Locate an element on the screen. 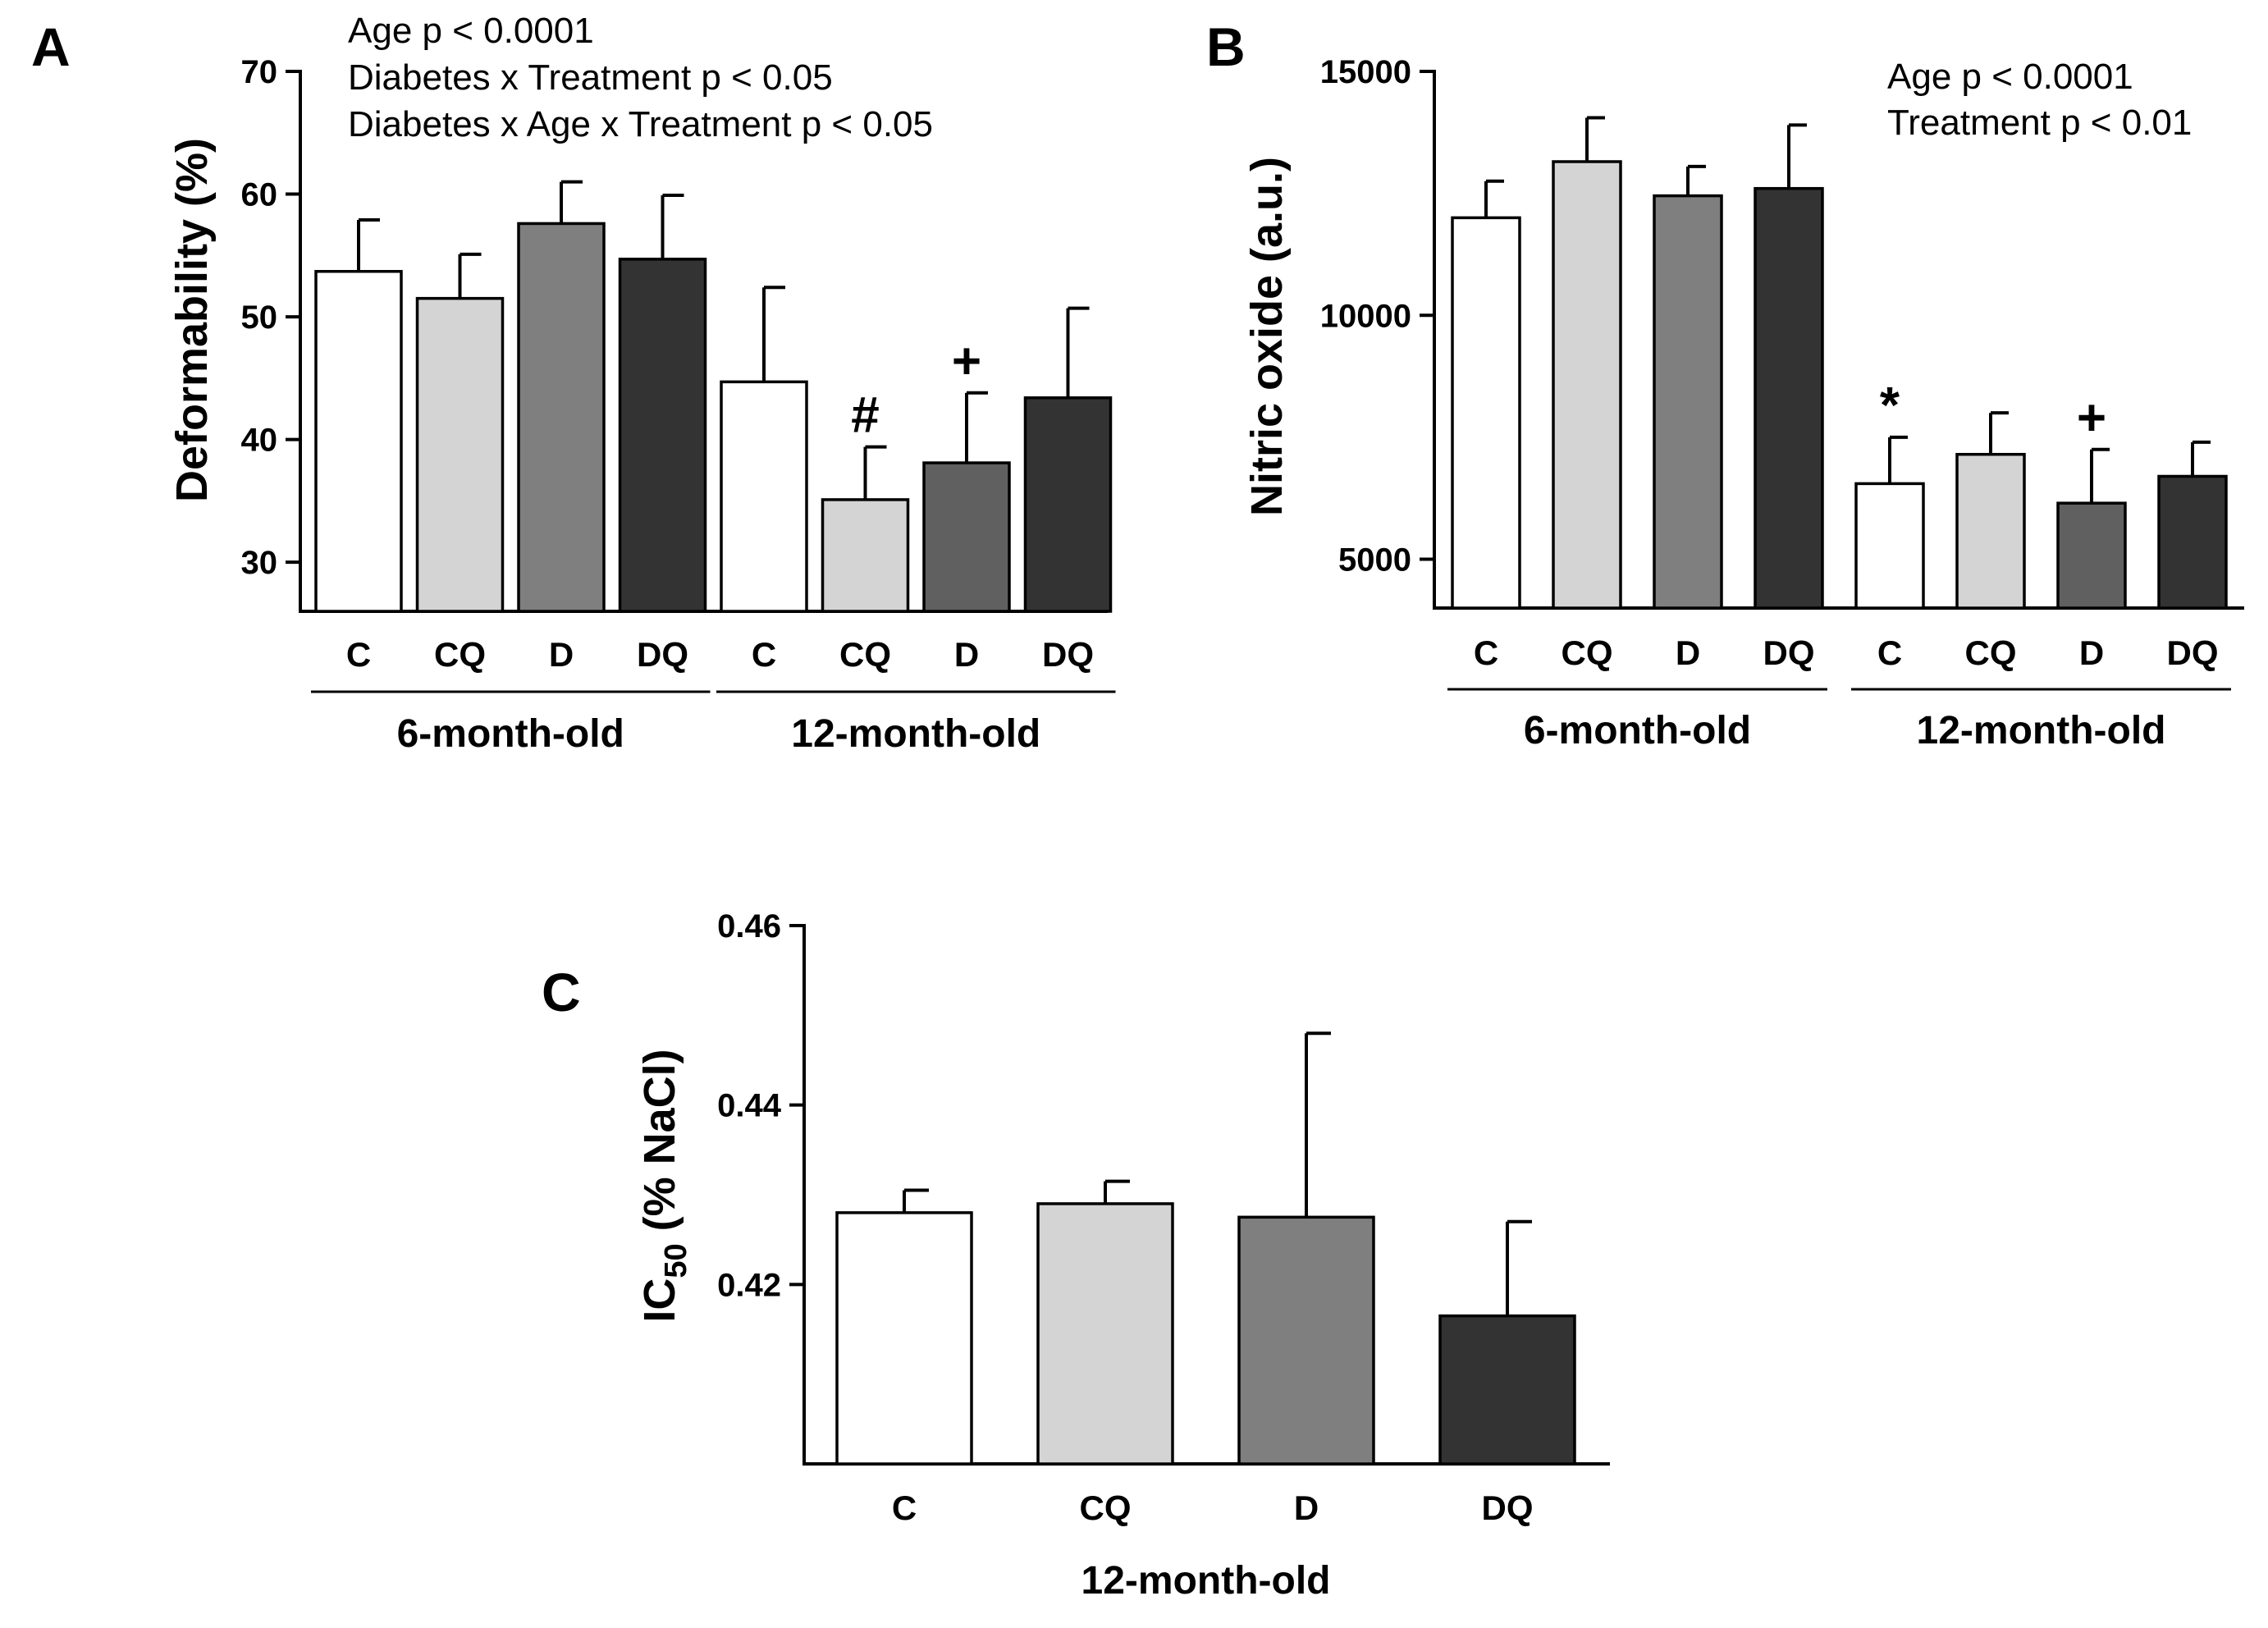 Image resolution: width=2268 pixels, height=1628 pixels. y-tick-label: 5000 is located at coordinates (1374, 560).